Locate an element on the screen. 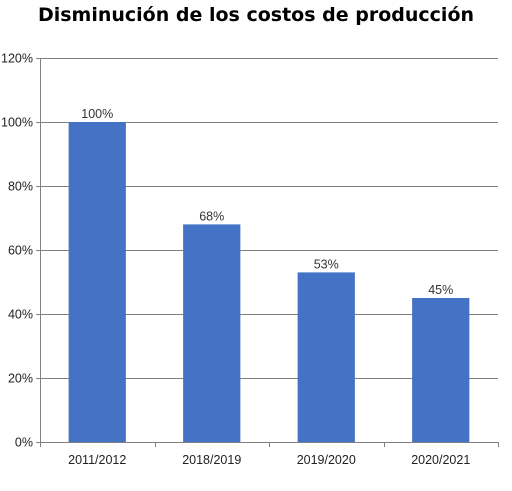 Image resolution: width=512 pixels, height=491 pixels. data-label: 100% is located at coordinates (97, 114).